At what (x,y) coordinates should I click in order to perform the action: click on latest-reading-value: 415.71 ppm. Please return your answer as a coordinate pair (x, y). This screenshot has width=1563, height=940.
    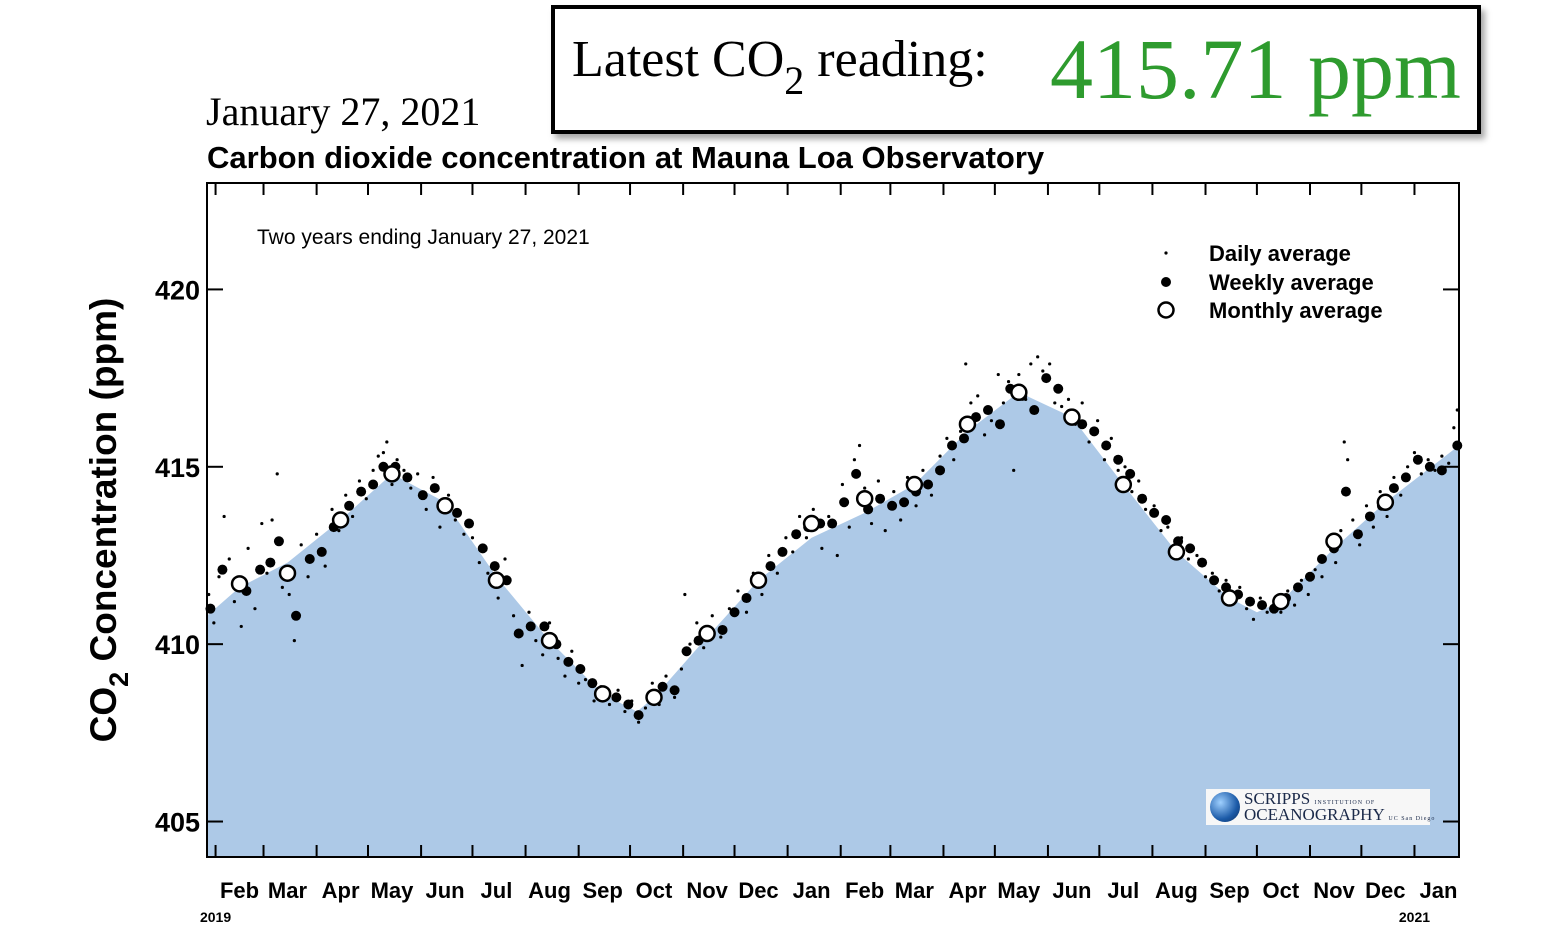
    Looking at the image, I should click on (1255, 69).